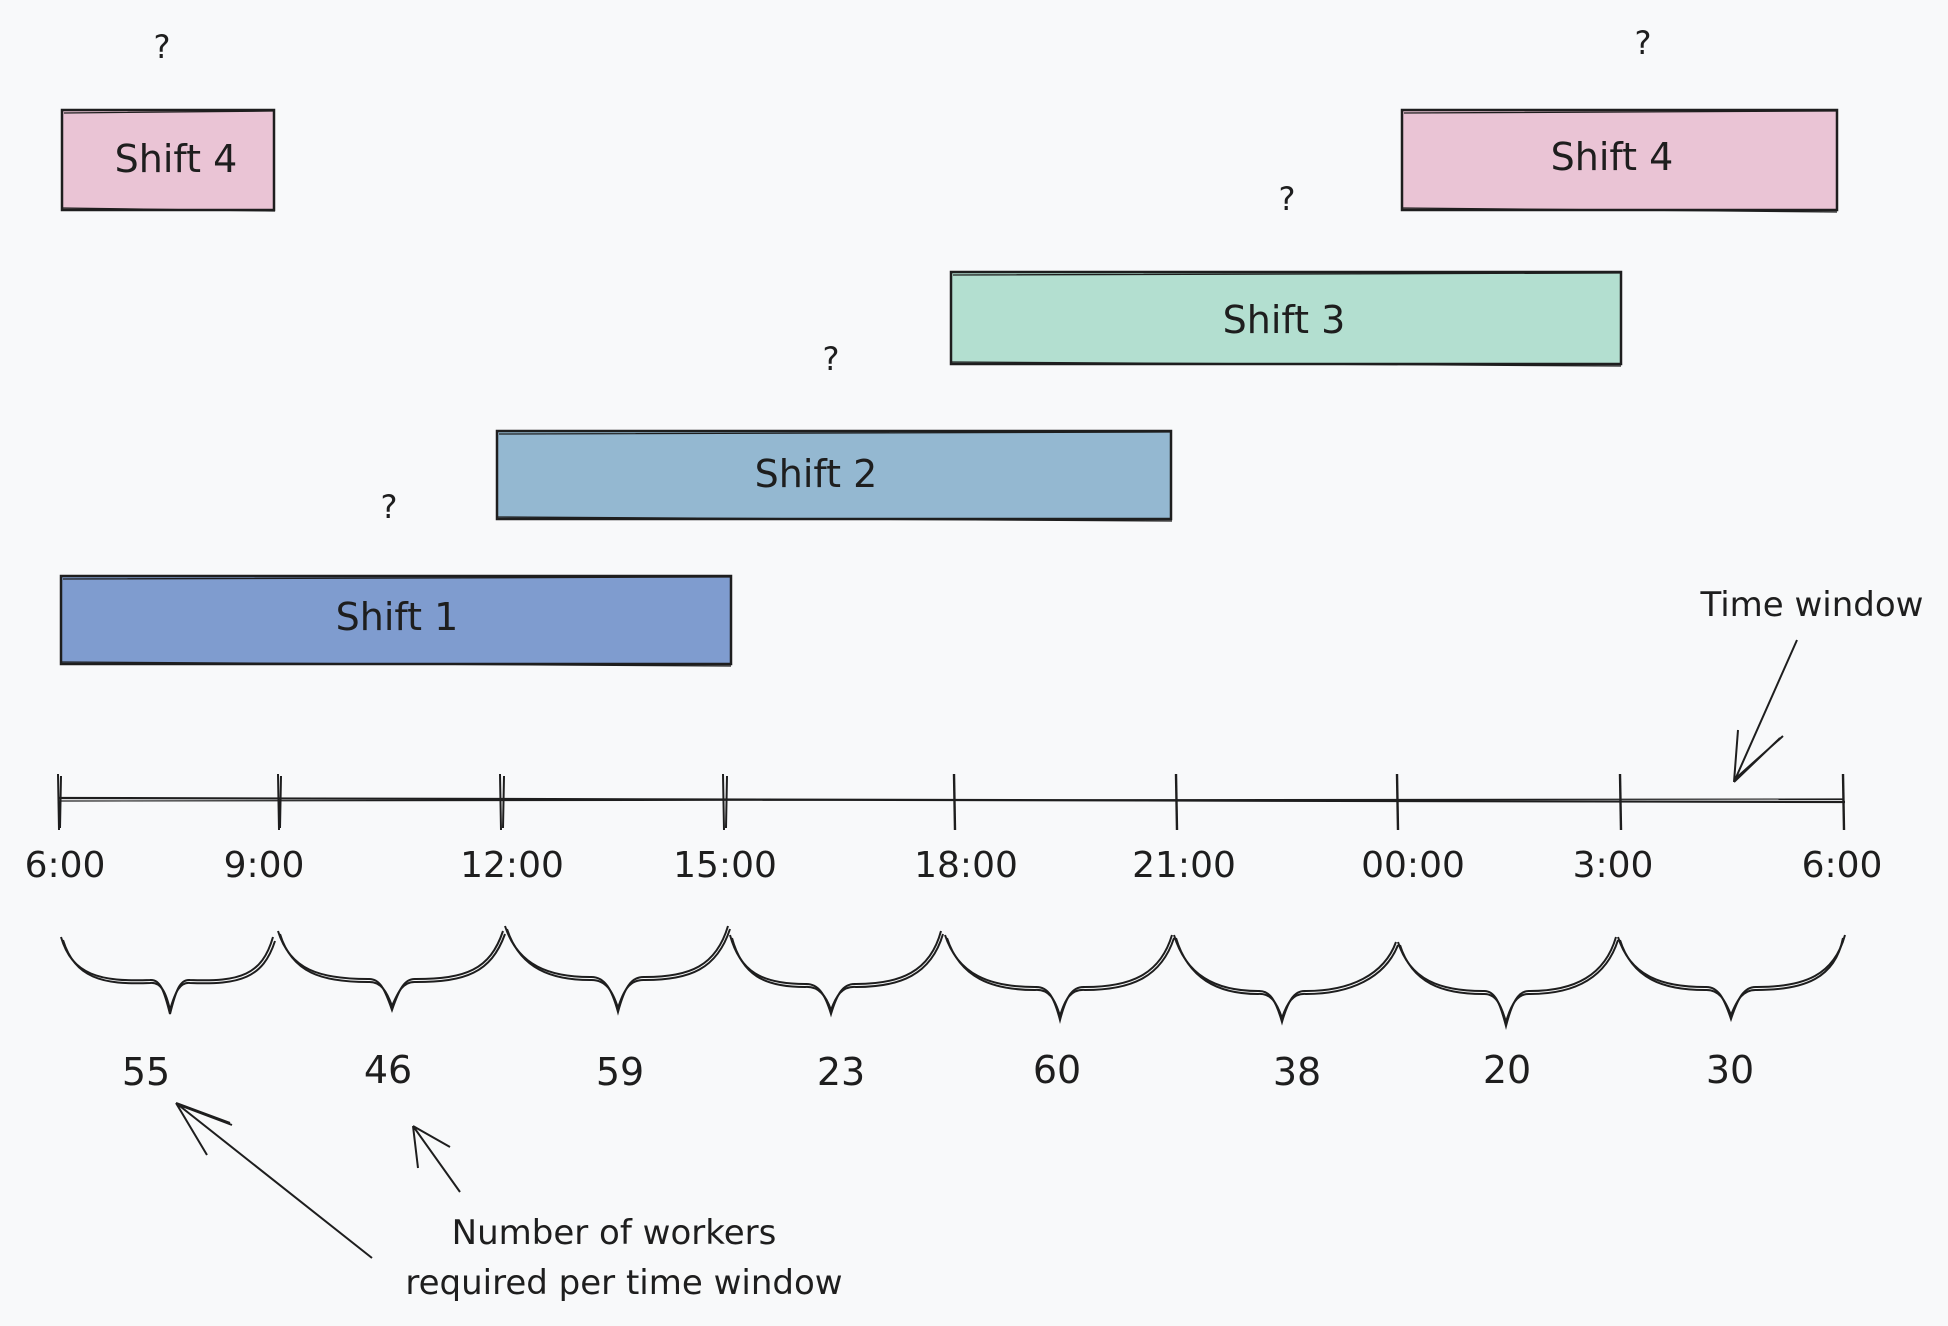 This screenshot has width=1948, height=1326. Describe the element at coordinates (841, 1072) in the screenshot. I see `workers-window-3: 23` at that location.